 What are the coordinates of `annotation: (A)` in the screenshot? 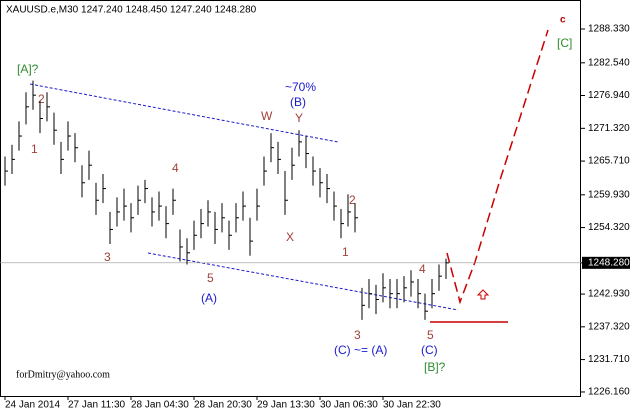 It's located at (209, 298).